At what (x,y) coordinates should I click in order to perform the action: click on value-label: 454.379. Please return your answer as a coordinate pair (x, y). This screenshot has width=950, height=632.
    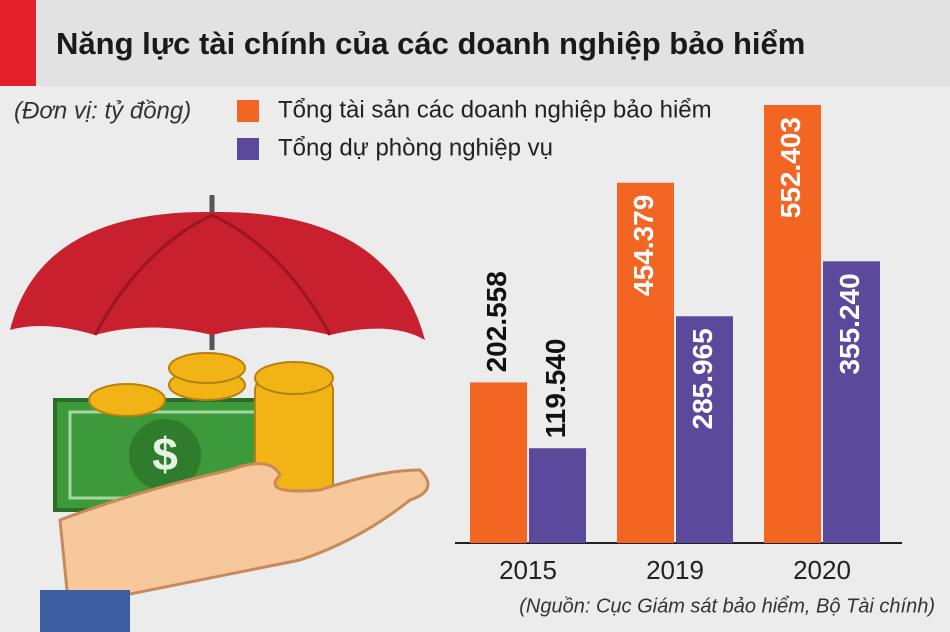
    Looking at the image, I should click on (643, 245).